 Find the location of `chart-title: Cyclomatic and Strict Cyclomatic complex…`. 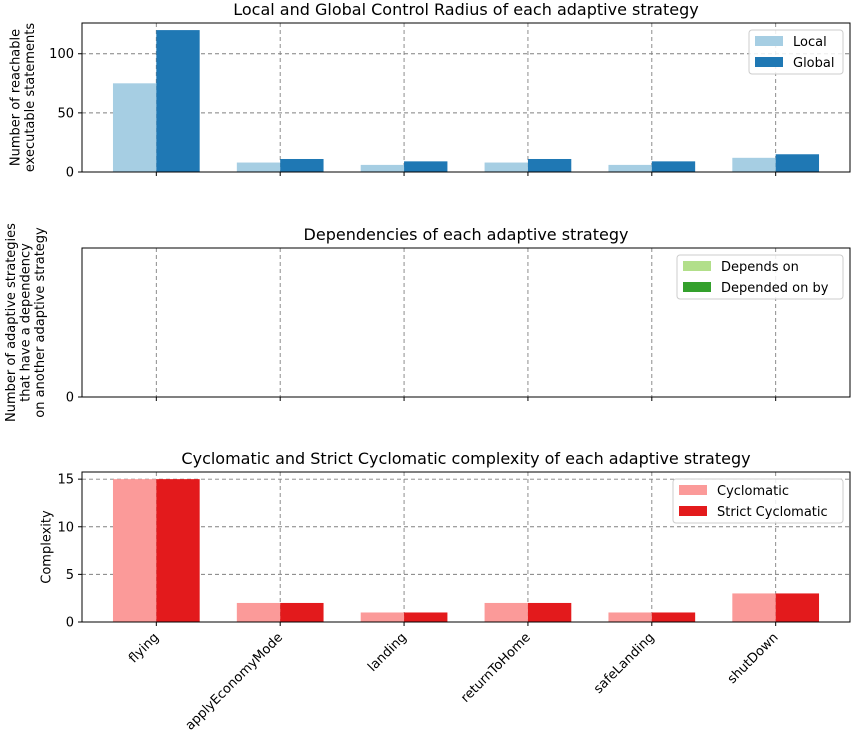

chart-title: Cyclomatic and Strict Cyclomatic complex… is located at coordinates (465, 458).